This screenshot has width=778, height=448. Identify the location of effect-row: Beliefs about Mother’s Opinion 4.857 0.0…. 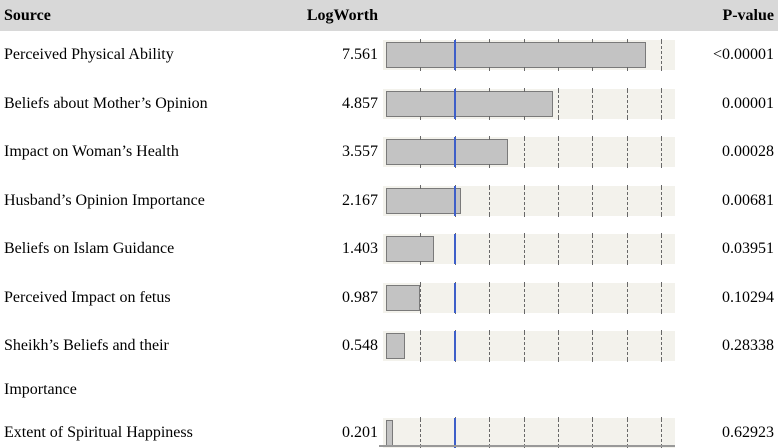
(389, 103).